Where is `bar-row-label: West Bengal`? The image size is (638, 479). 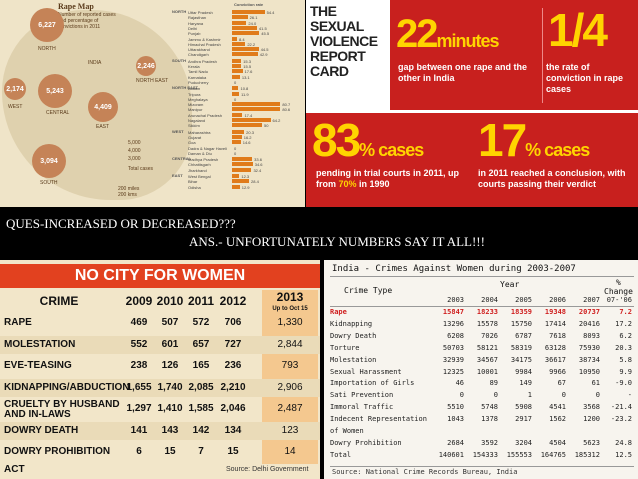
bar-row-label: West Bengal is located at coordinates (199, 176).